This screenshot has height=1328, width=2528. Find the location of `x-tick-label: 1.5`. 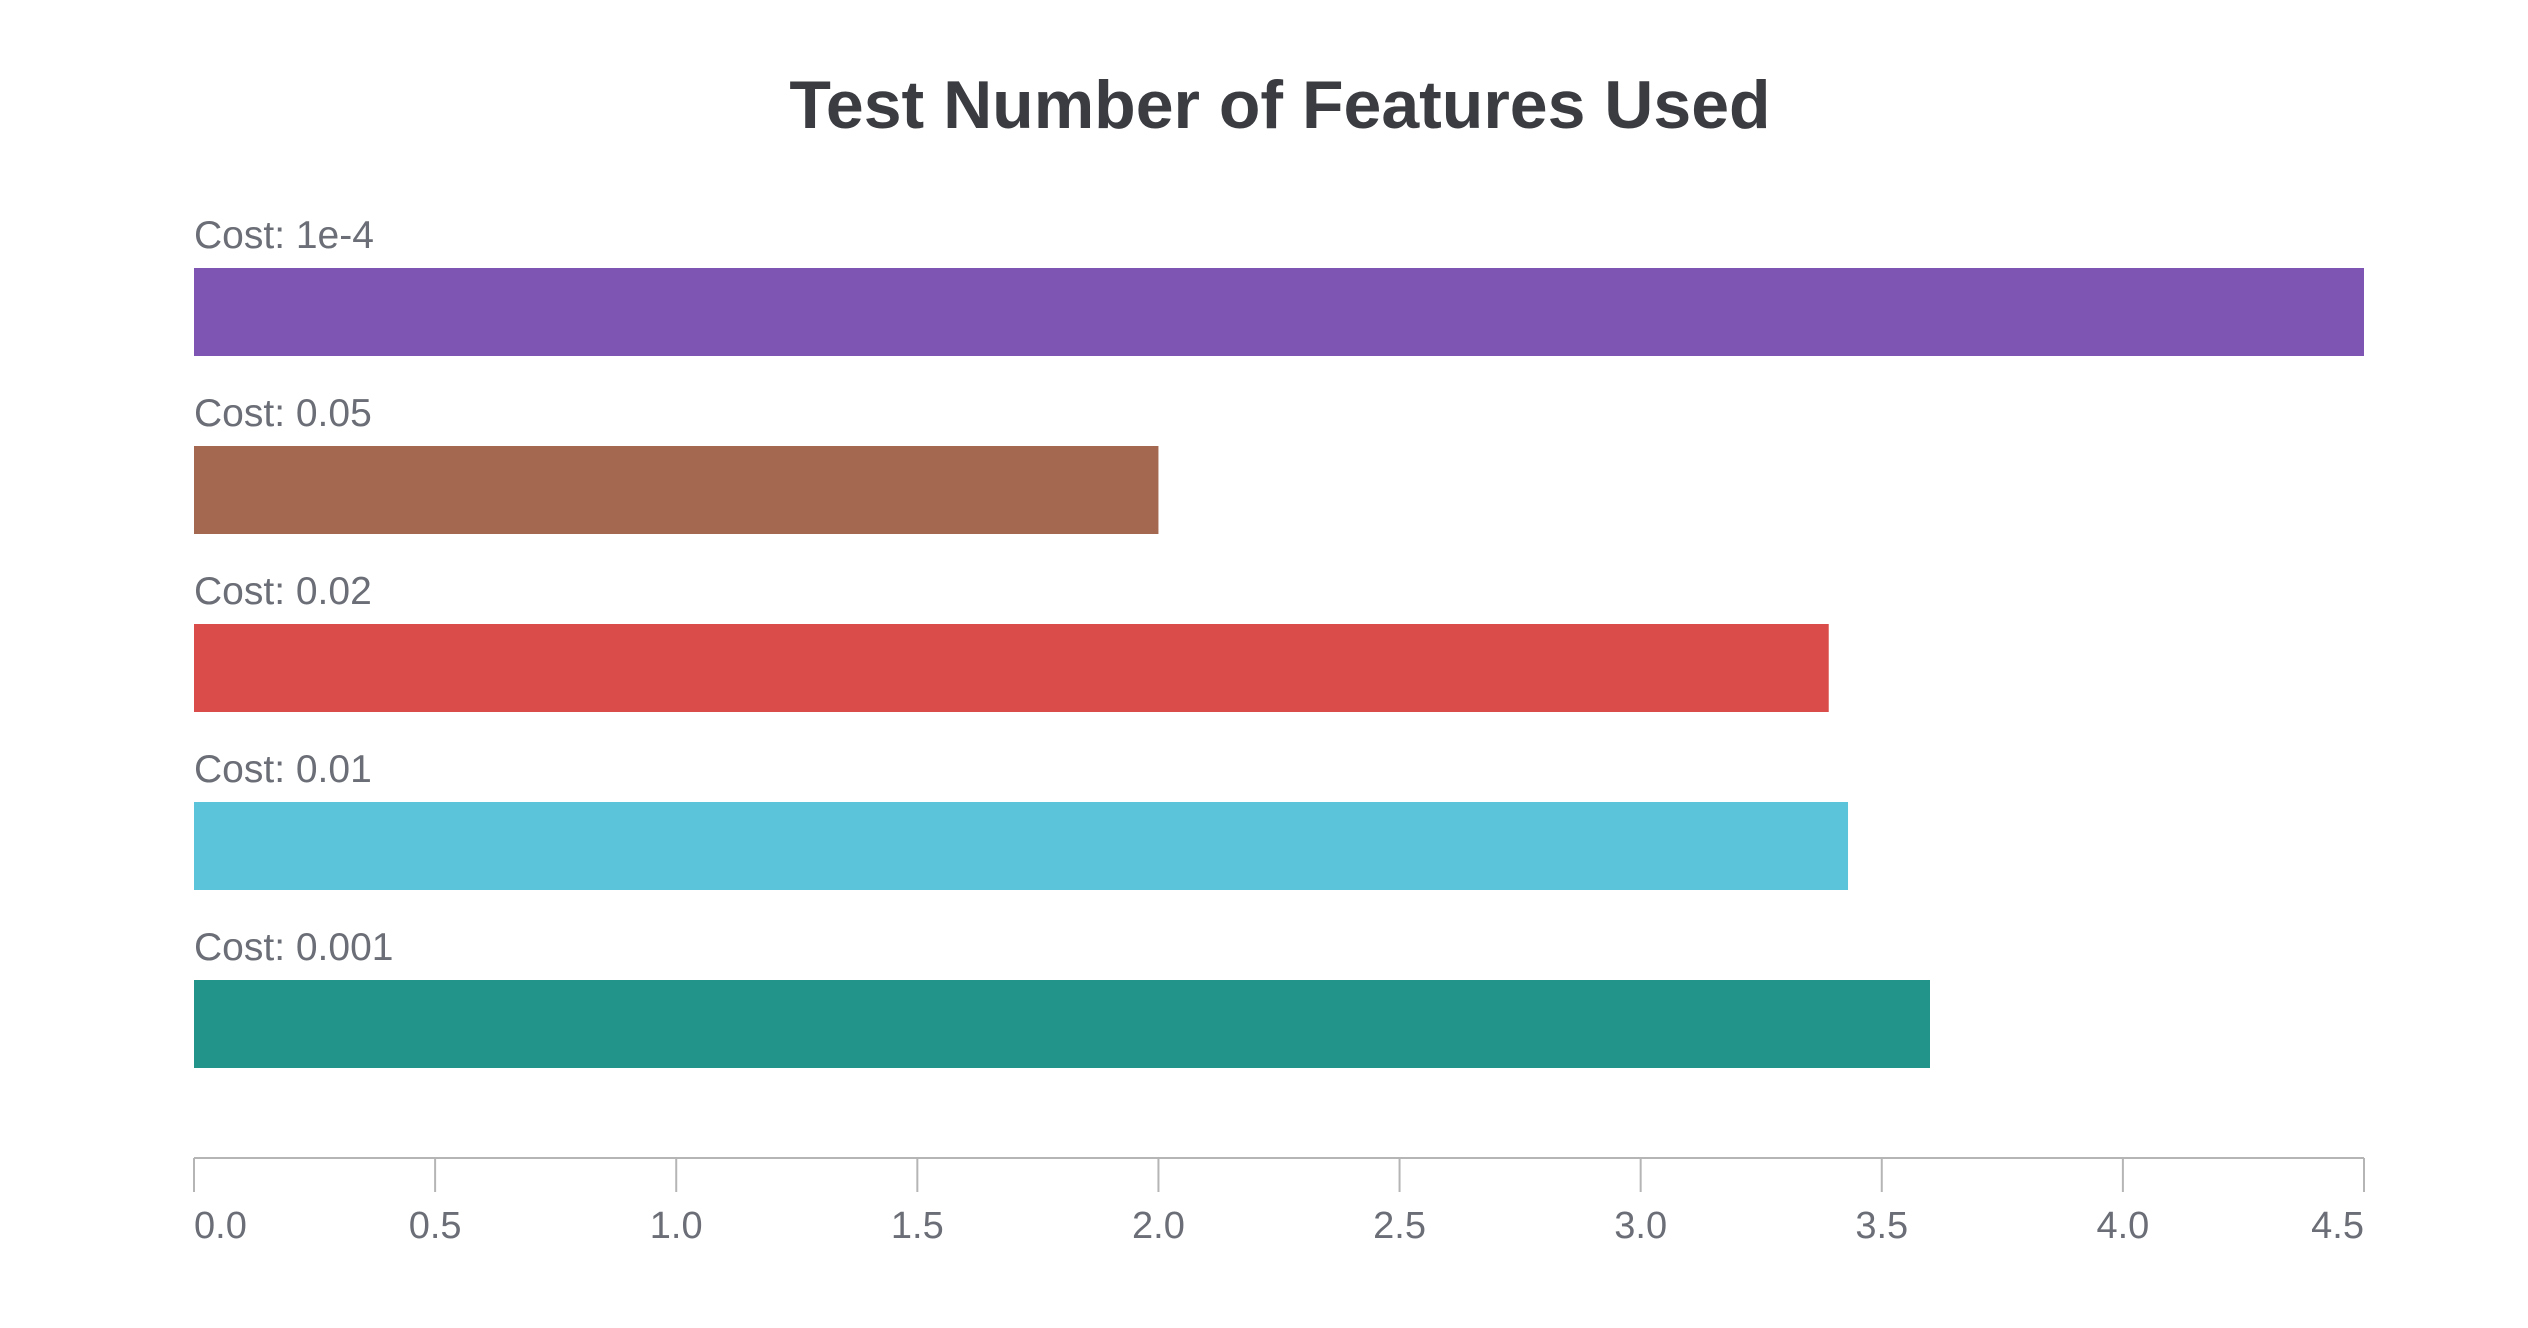

x-tick-label: 1.5 is located at coordinates (917, 1226).